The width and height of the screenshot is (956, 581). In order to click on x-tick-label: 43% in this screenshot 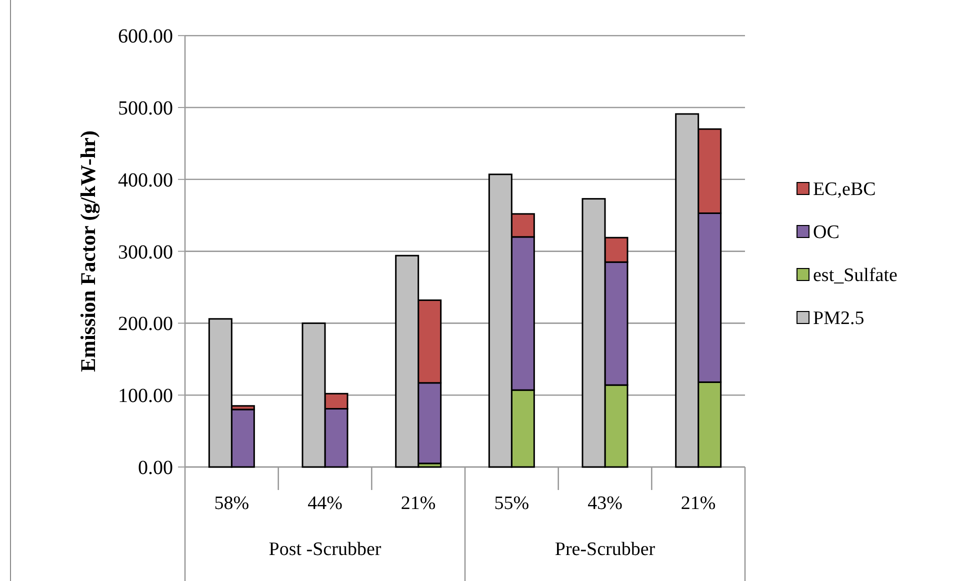, I will do `click(605, 503)`.